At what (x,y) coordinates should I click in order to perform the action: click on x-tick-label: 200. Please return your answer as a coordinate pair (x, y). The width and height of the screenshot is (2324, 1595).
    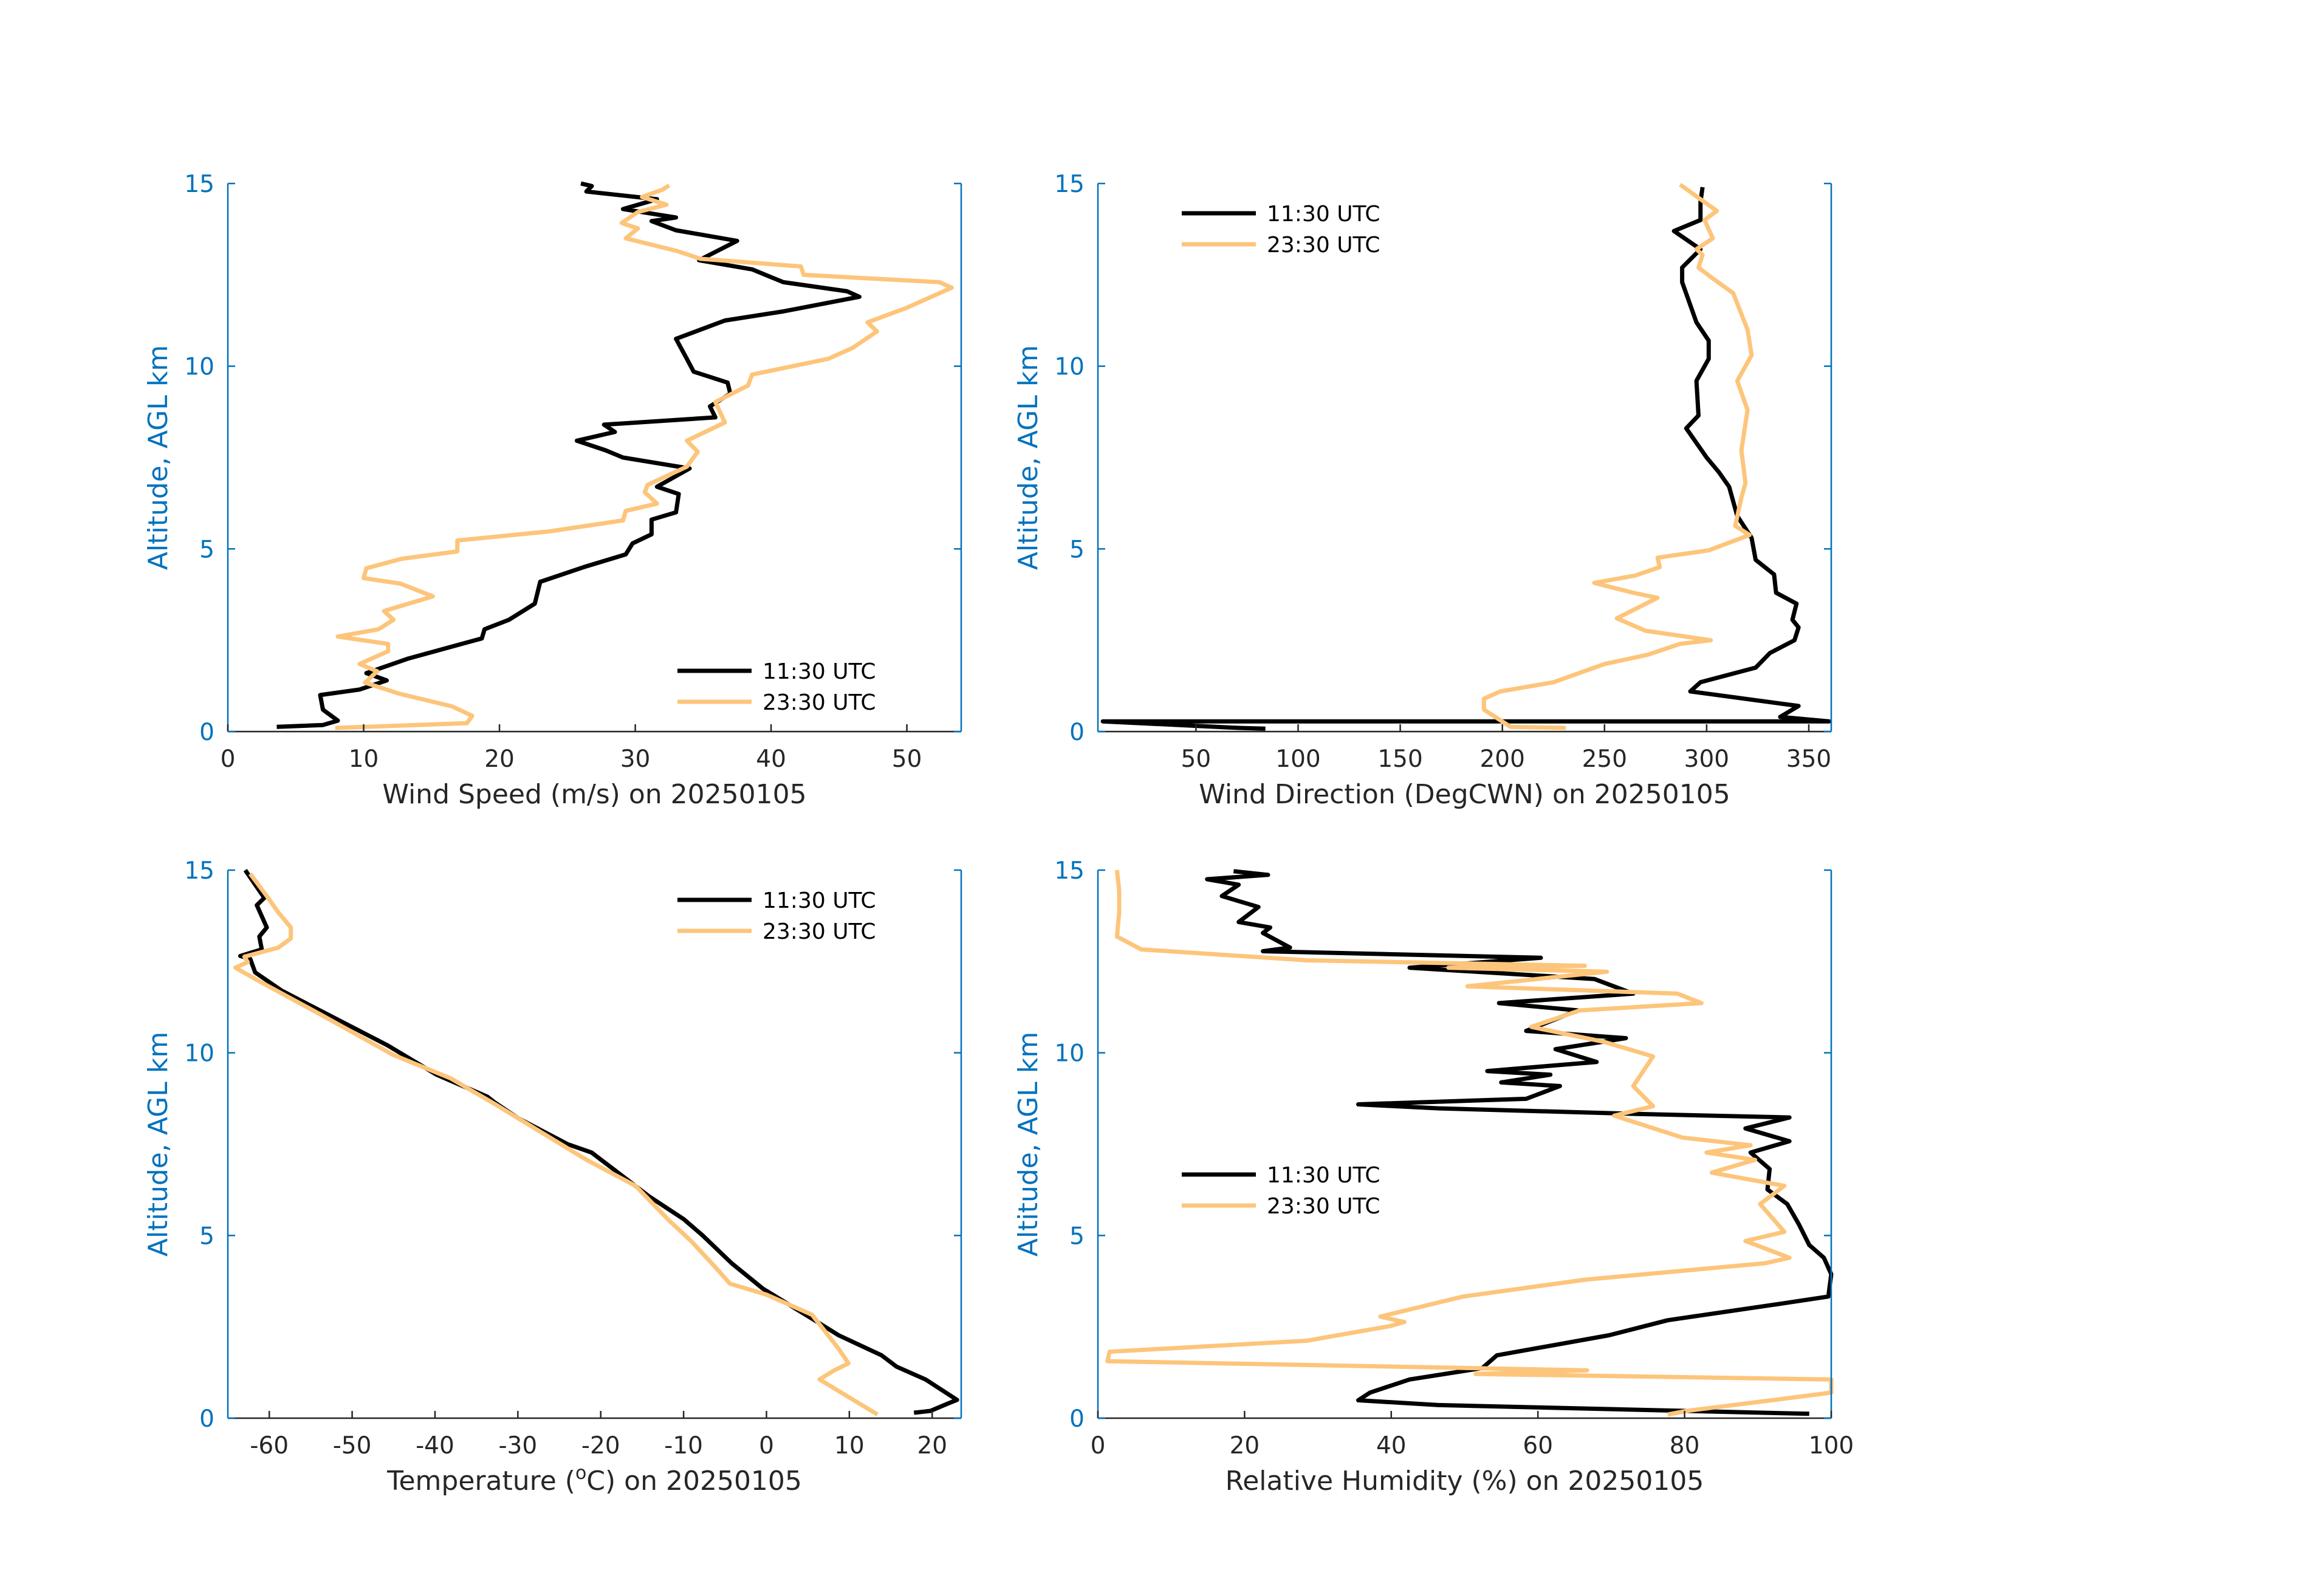
    Looking at the image, I should click on (1502, 759).